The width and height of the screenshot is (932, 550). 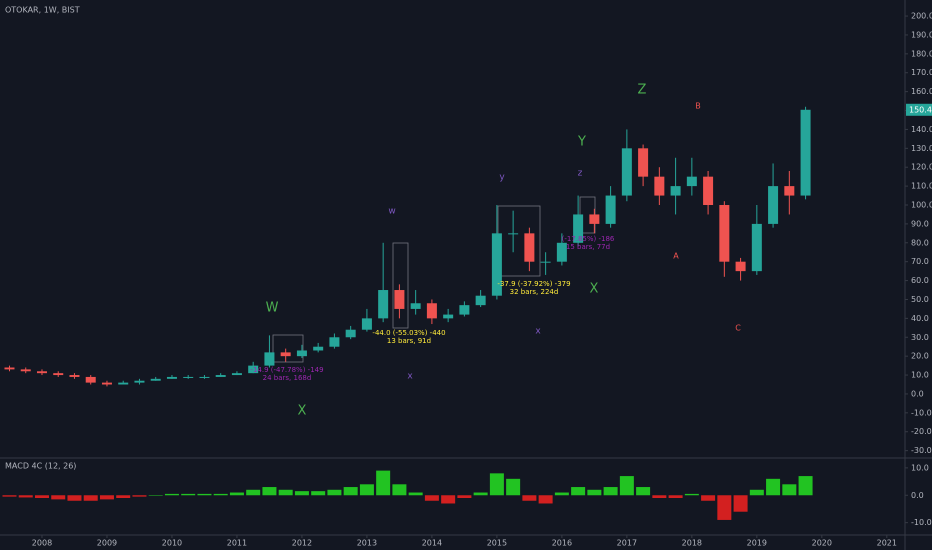 What do you see at coordinates (588, 247) in the screenshot?
I see `annotation: 15 bars, 77d` at bounding box center [588, 247].